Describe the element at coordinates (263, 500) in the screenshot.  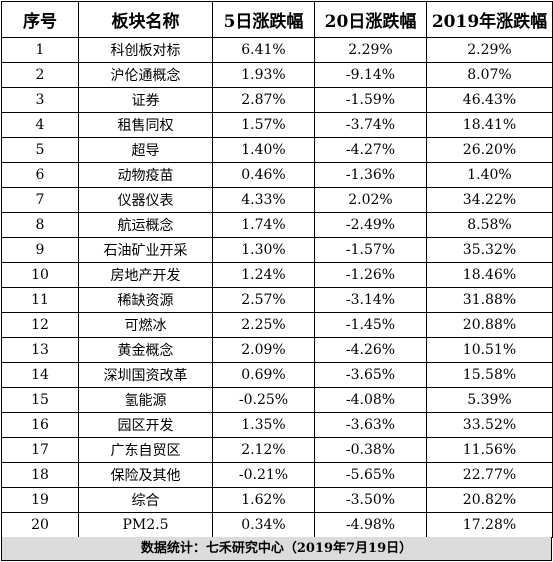
I see `change-5day: 1.62%` at that location.